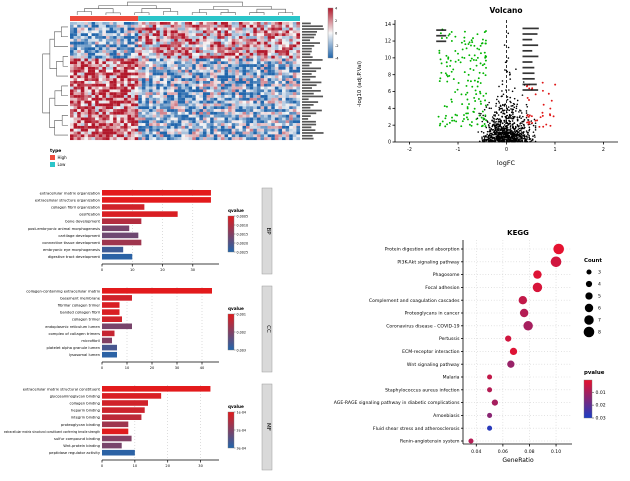 The height and width of the screenshot is (481, 630). I want to click on svg-text: Pertussis, so click(449, 339).